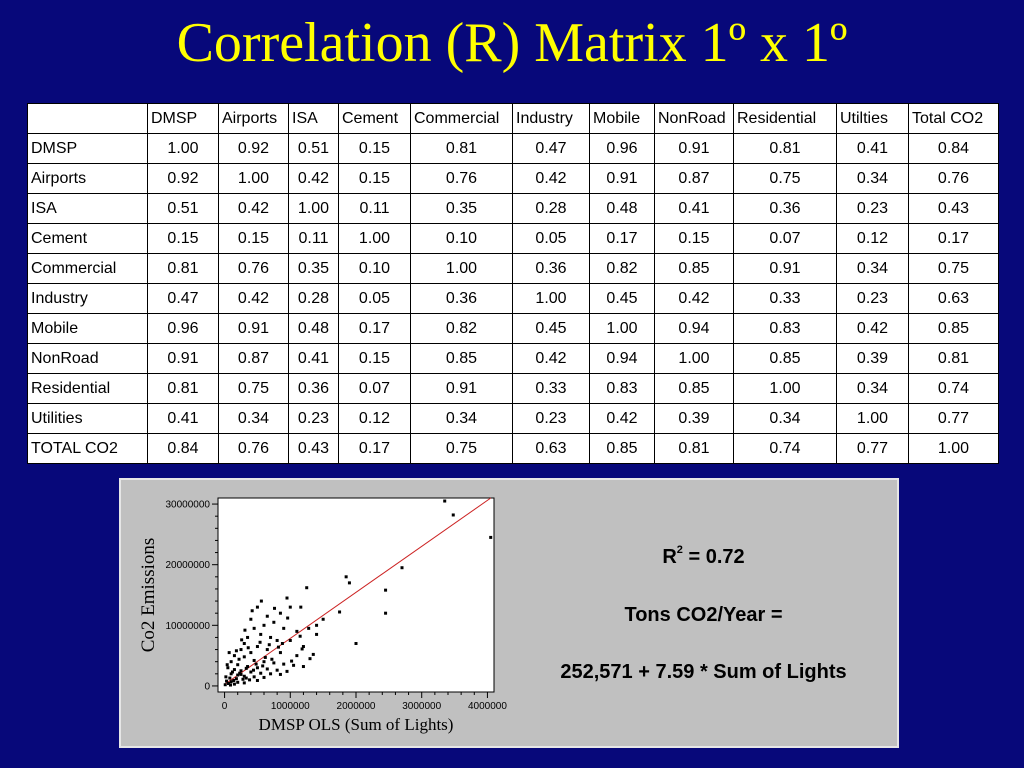 This screenshot has height=768, width=1024. What do you see at coordinates (356, 724) in the screenshot?
I see `x-axis-label: DMSP OLS (Sum of Lights)` at bounding box center [356, 724].